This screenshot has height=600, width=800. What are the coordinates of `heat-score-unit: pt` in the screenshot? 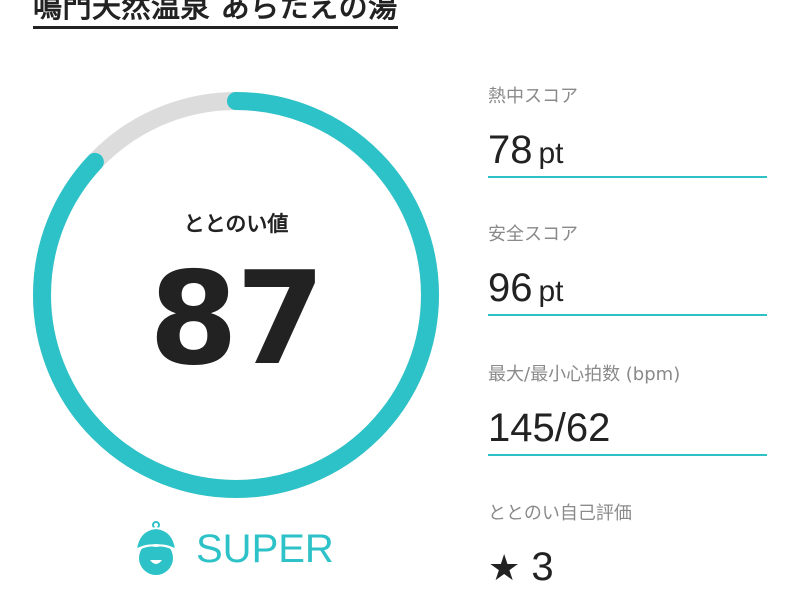 It's located at (551, 153).